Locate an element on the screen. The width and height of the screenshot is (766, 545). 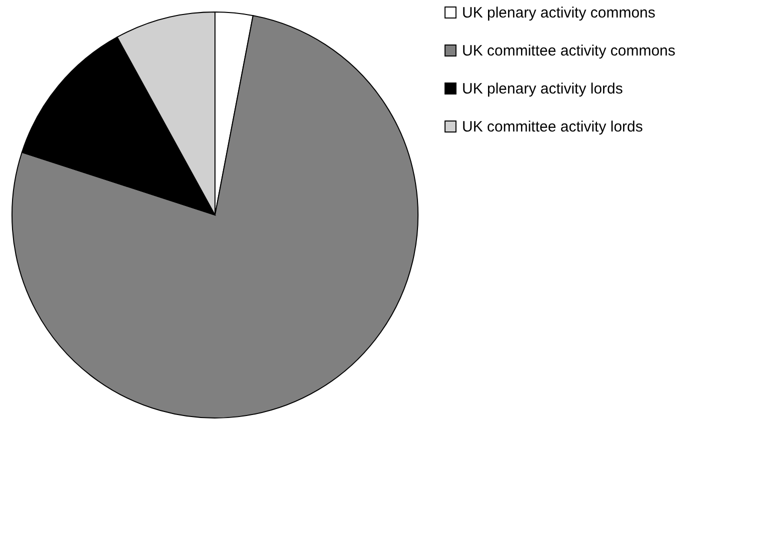
legend-label: UK plenary activity lords is located at coordinates (542, 89).